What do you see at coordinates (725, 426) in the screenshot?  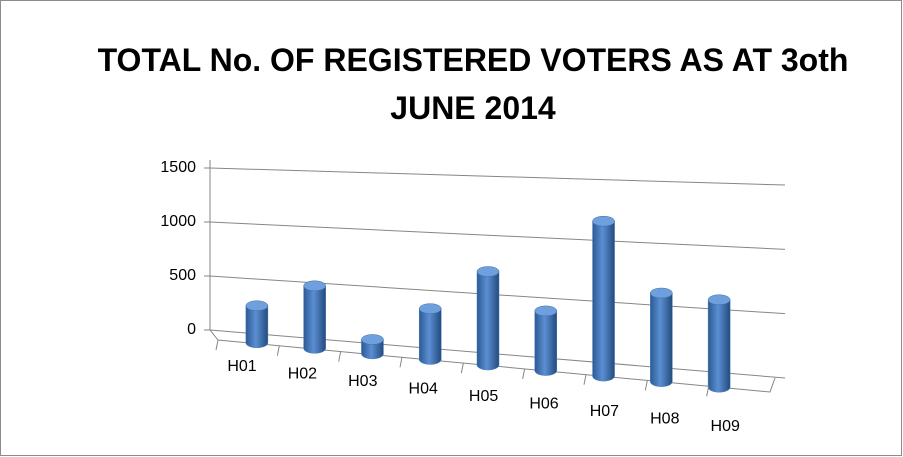 I see `x-tick-label: H09` at bounding box center [725, 426].